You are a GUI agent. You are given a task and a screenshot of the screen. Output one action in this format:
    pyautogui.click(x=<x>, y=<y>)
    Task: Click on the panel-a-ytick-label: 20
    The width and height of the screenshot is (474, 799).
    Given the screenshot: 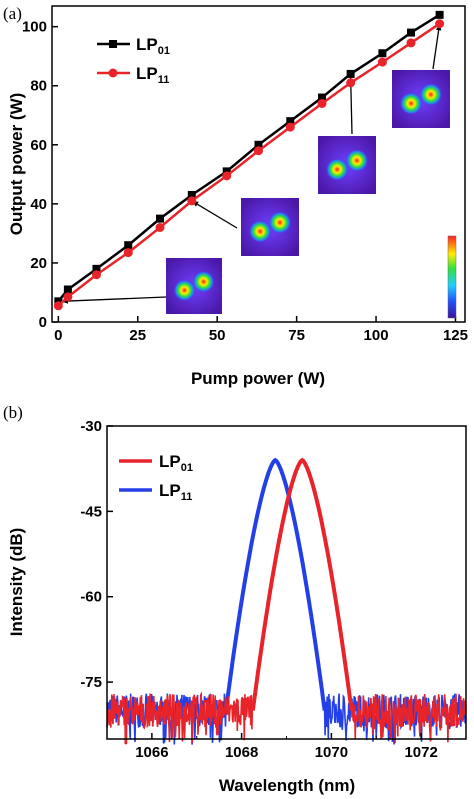 What is the action you would take?
    pyautogui.click(x=38, y=263)
    